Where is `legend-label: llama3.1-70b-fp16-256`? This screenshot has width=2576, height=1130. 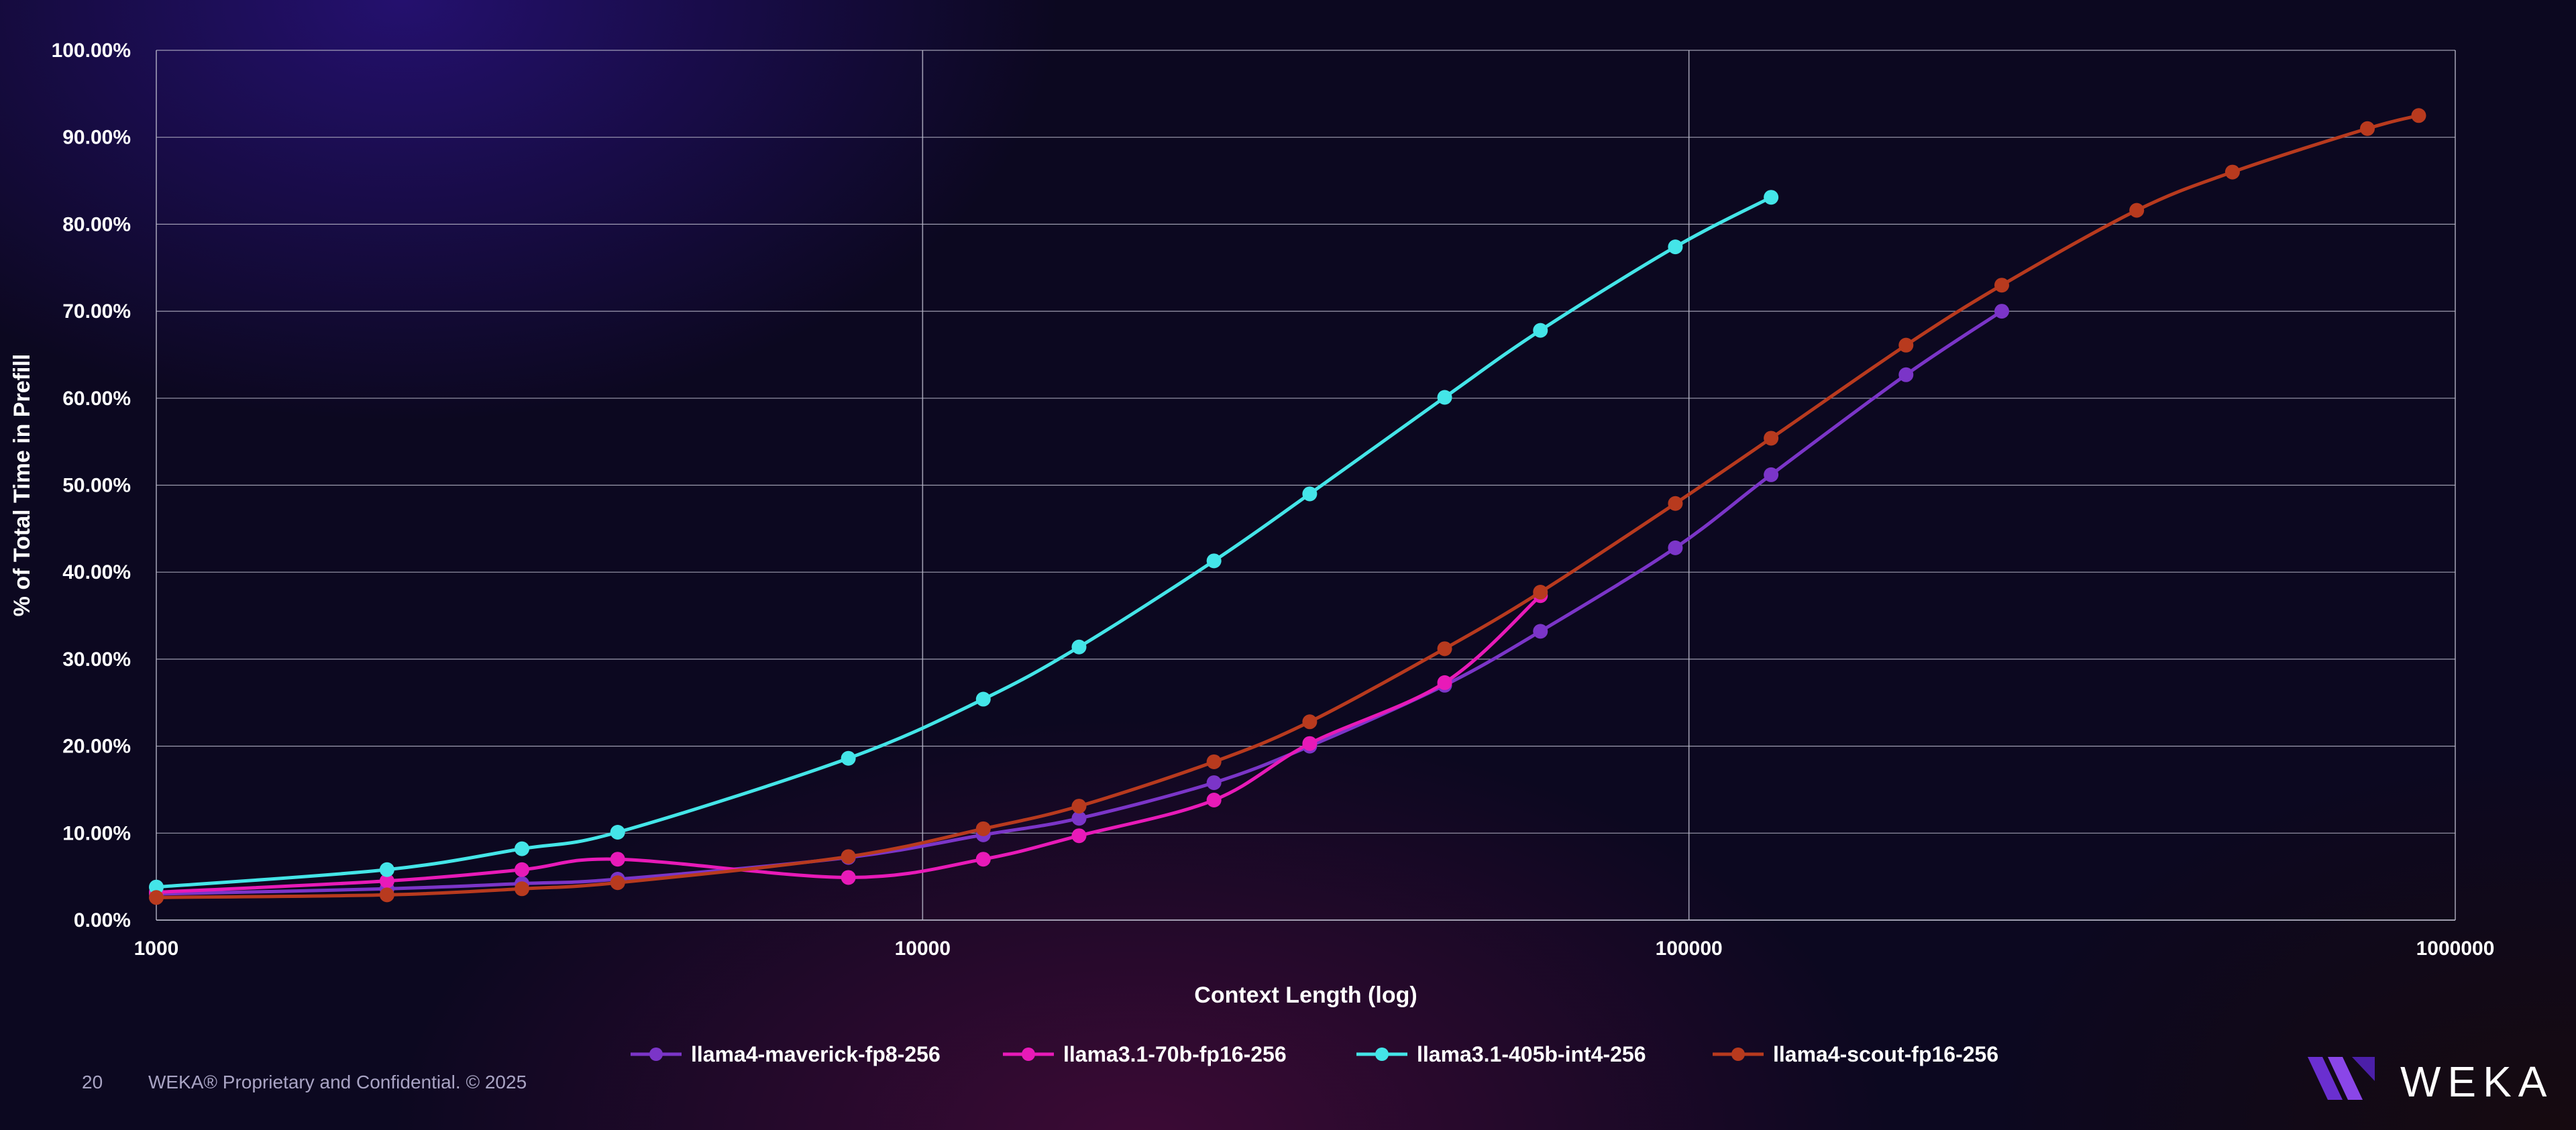 legend-label: llama3.1-70b-fp16-256 is located at coordinates (1175, 1054).